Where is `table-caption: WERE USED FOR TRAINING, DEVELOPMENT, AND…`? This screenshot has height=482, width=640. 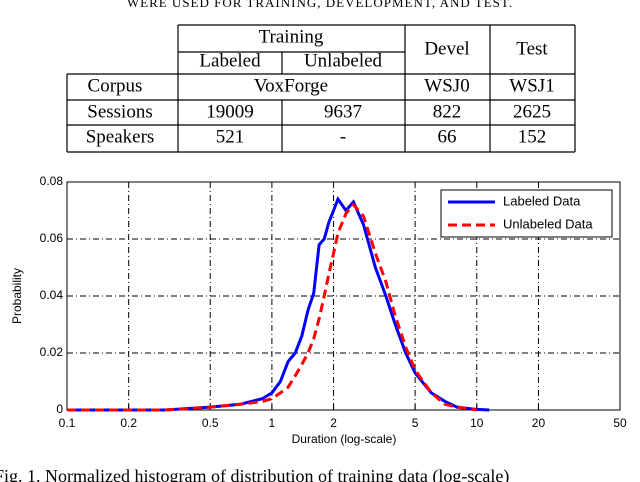 table-caption: WERE USED FOR TRAINING, DEVELOPMENT, AND… is located at coordinates (320, 5).